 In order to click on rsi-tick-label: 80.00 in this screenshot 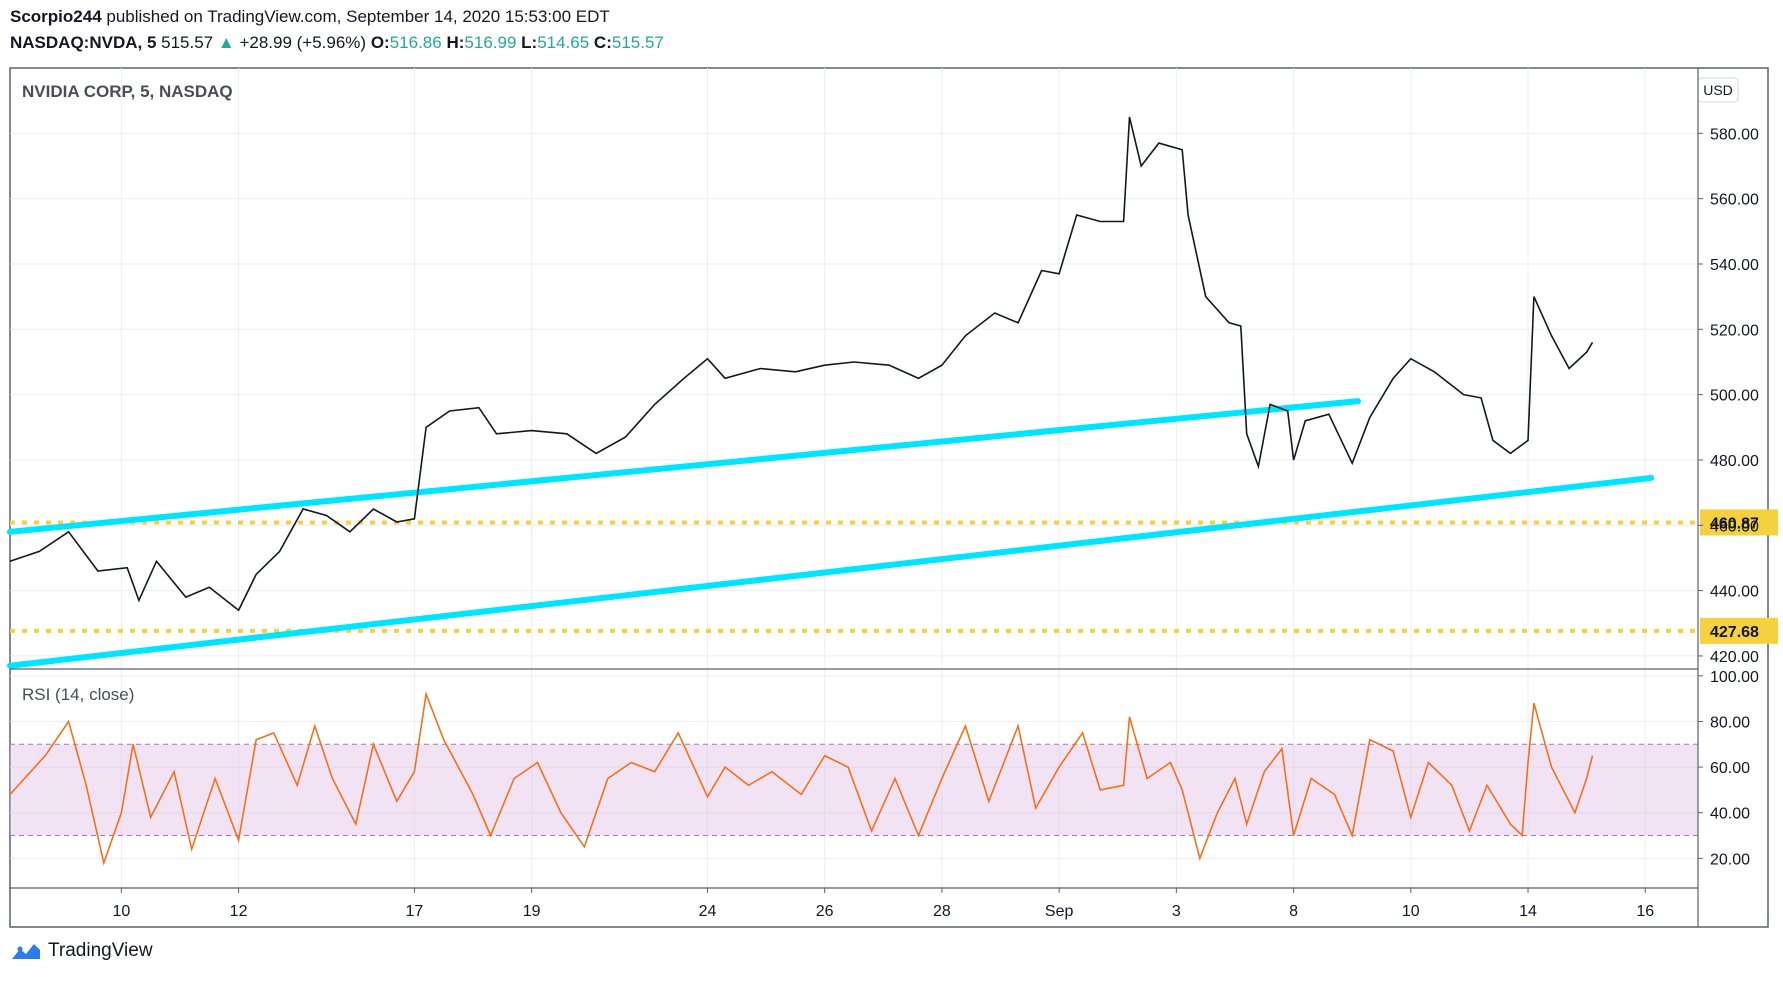, I will do `click(1730, 722)`.